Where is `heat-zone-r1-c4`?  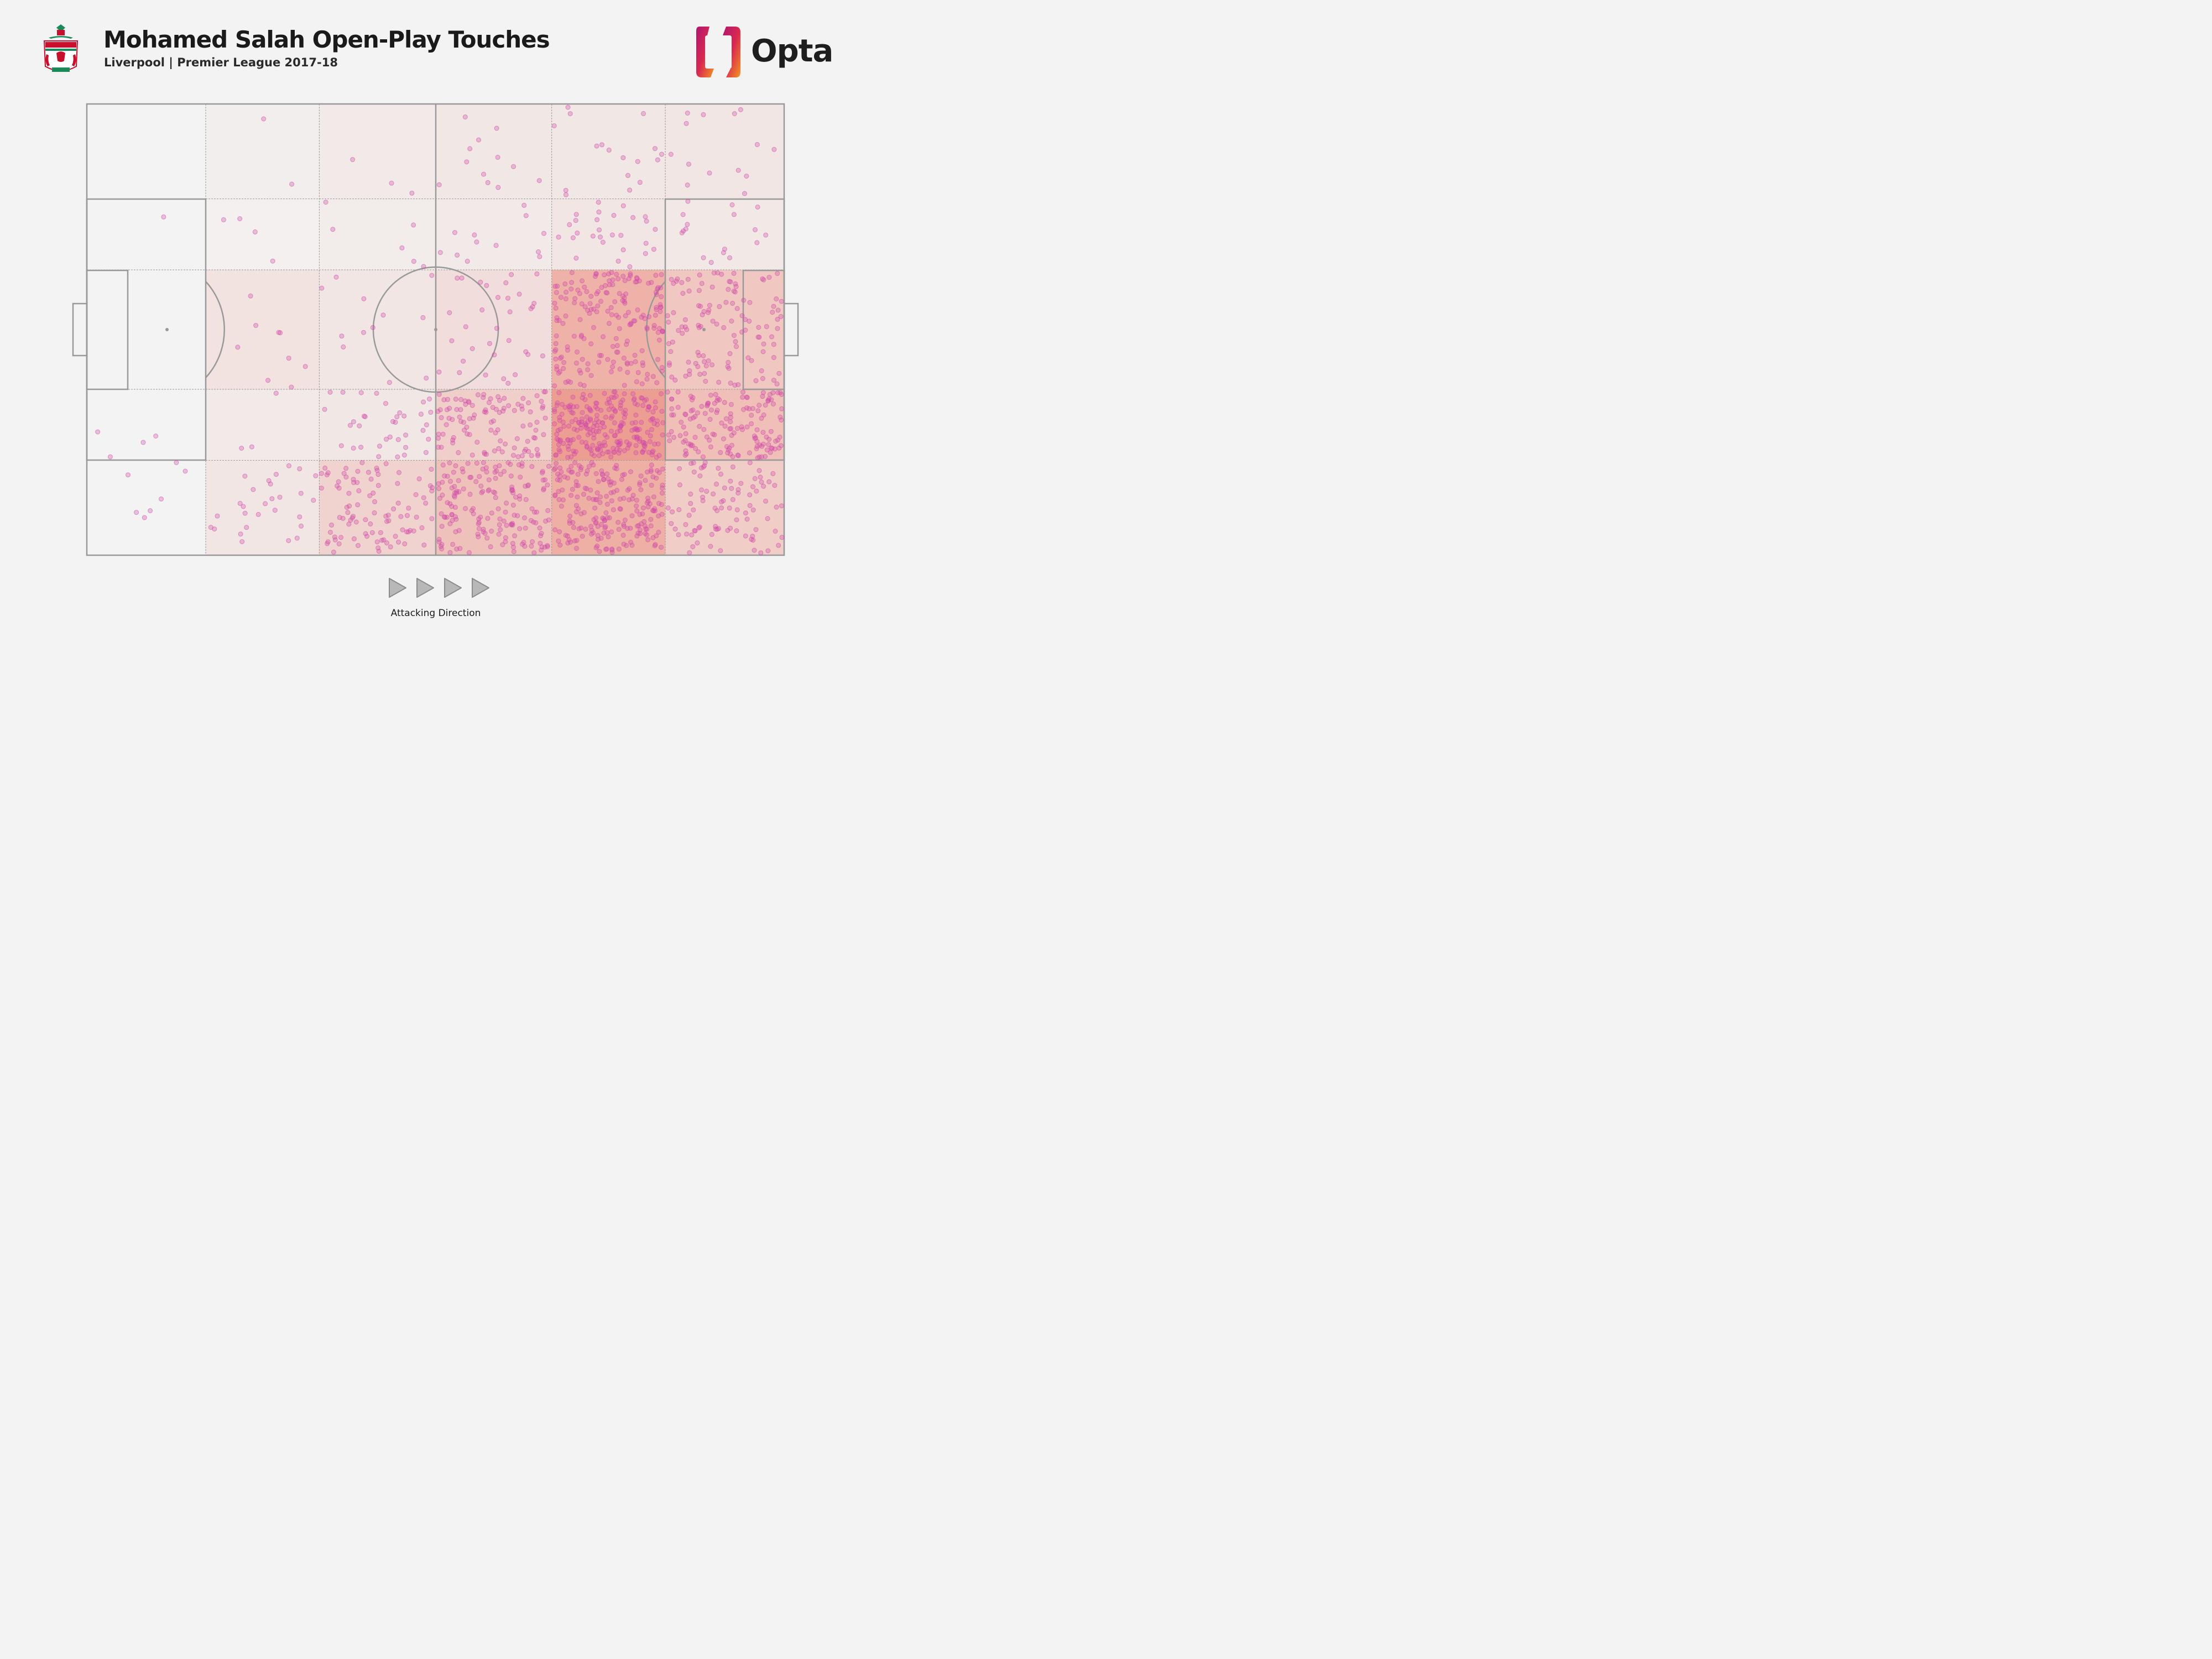 heat-zone-r1-c4 is located at coordinates (609, 235).